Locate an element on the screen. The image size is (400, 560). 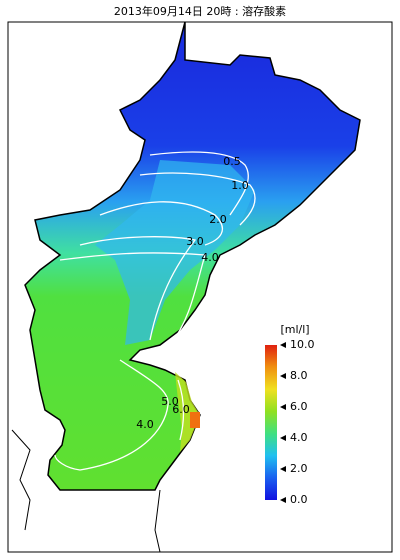
contour-label: 2.0 is located at coordinates (218, 219).